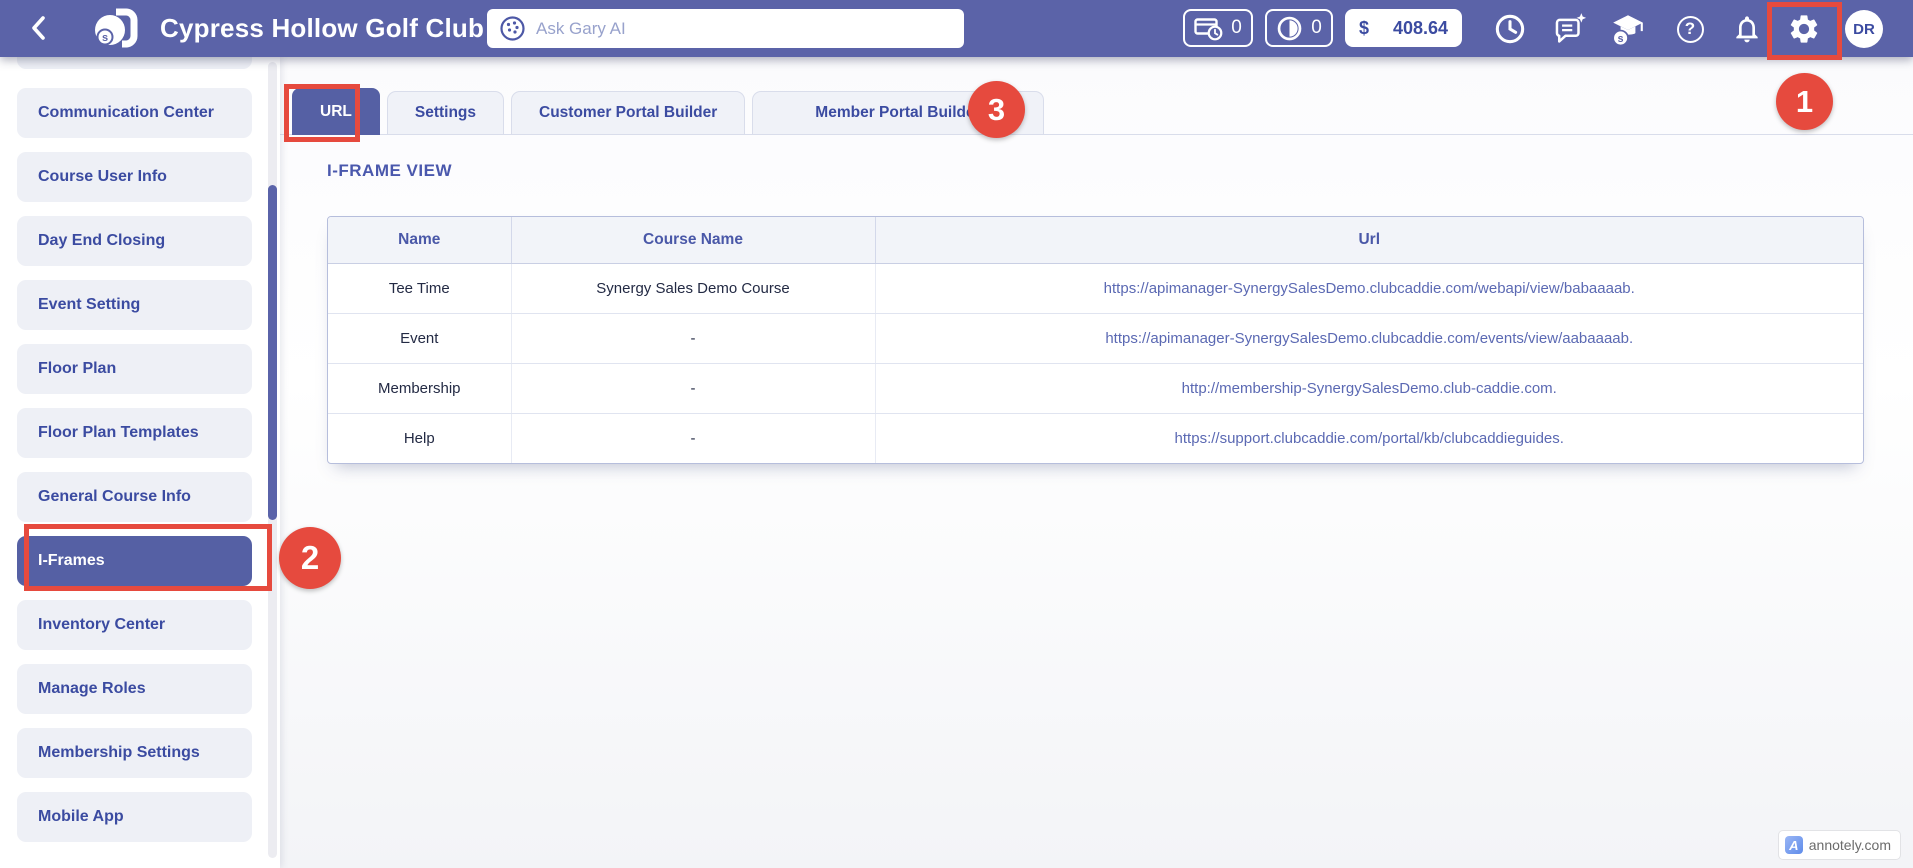  What do you see at coordinates (692, 288) in the screenshot?
I see `cell-course-name: Synergy Sales Demo Course` at bounding box center [692, 288].